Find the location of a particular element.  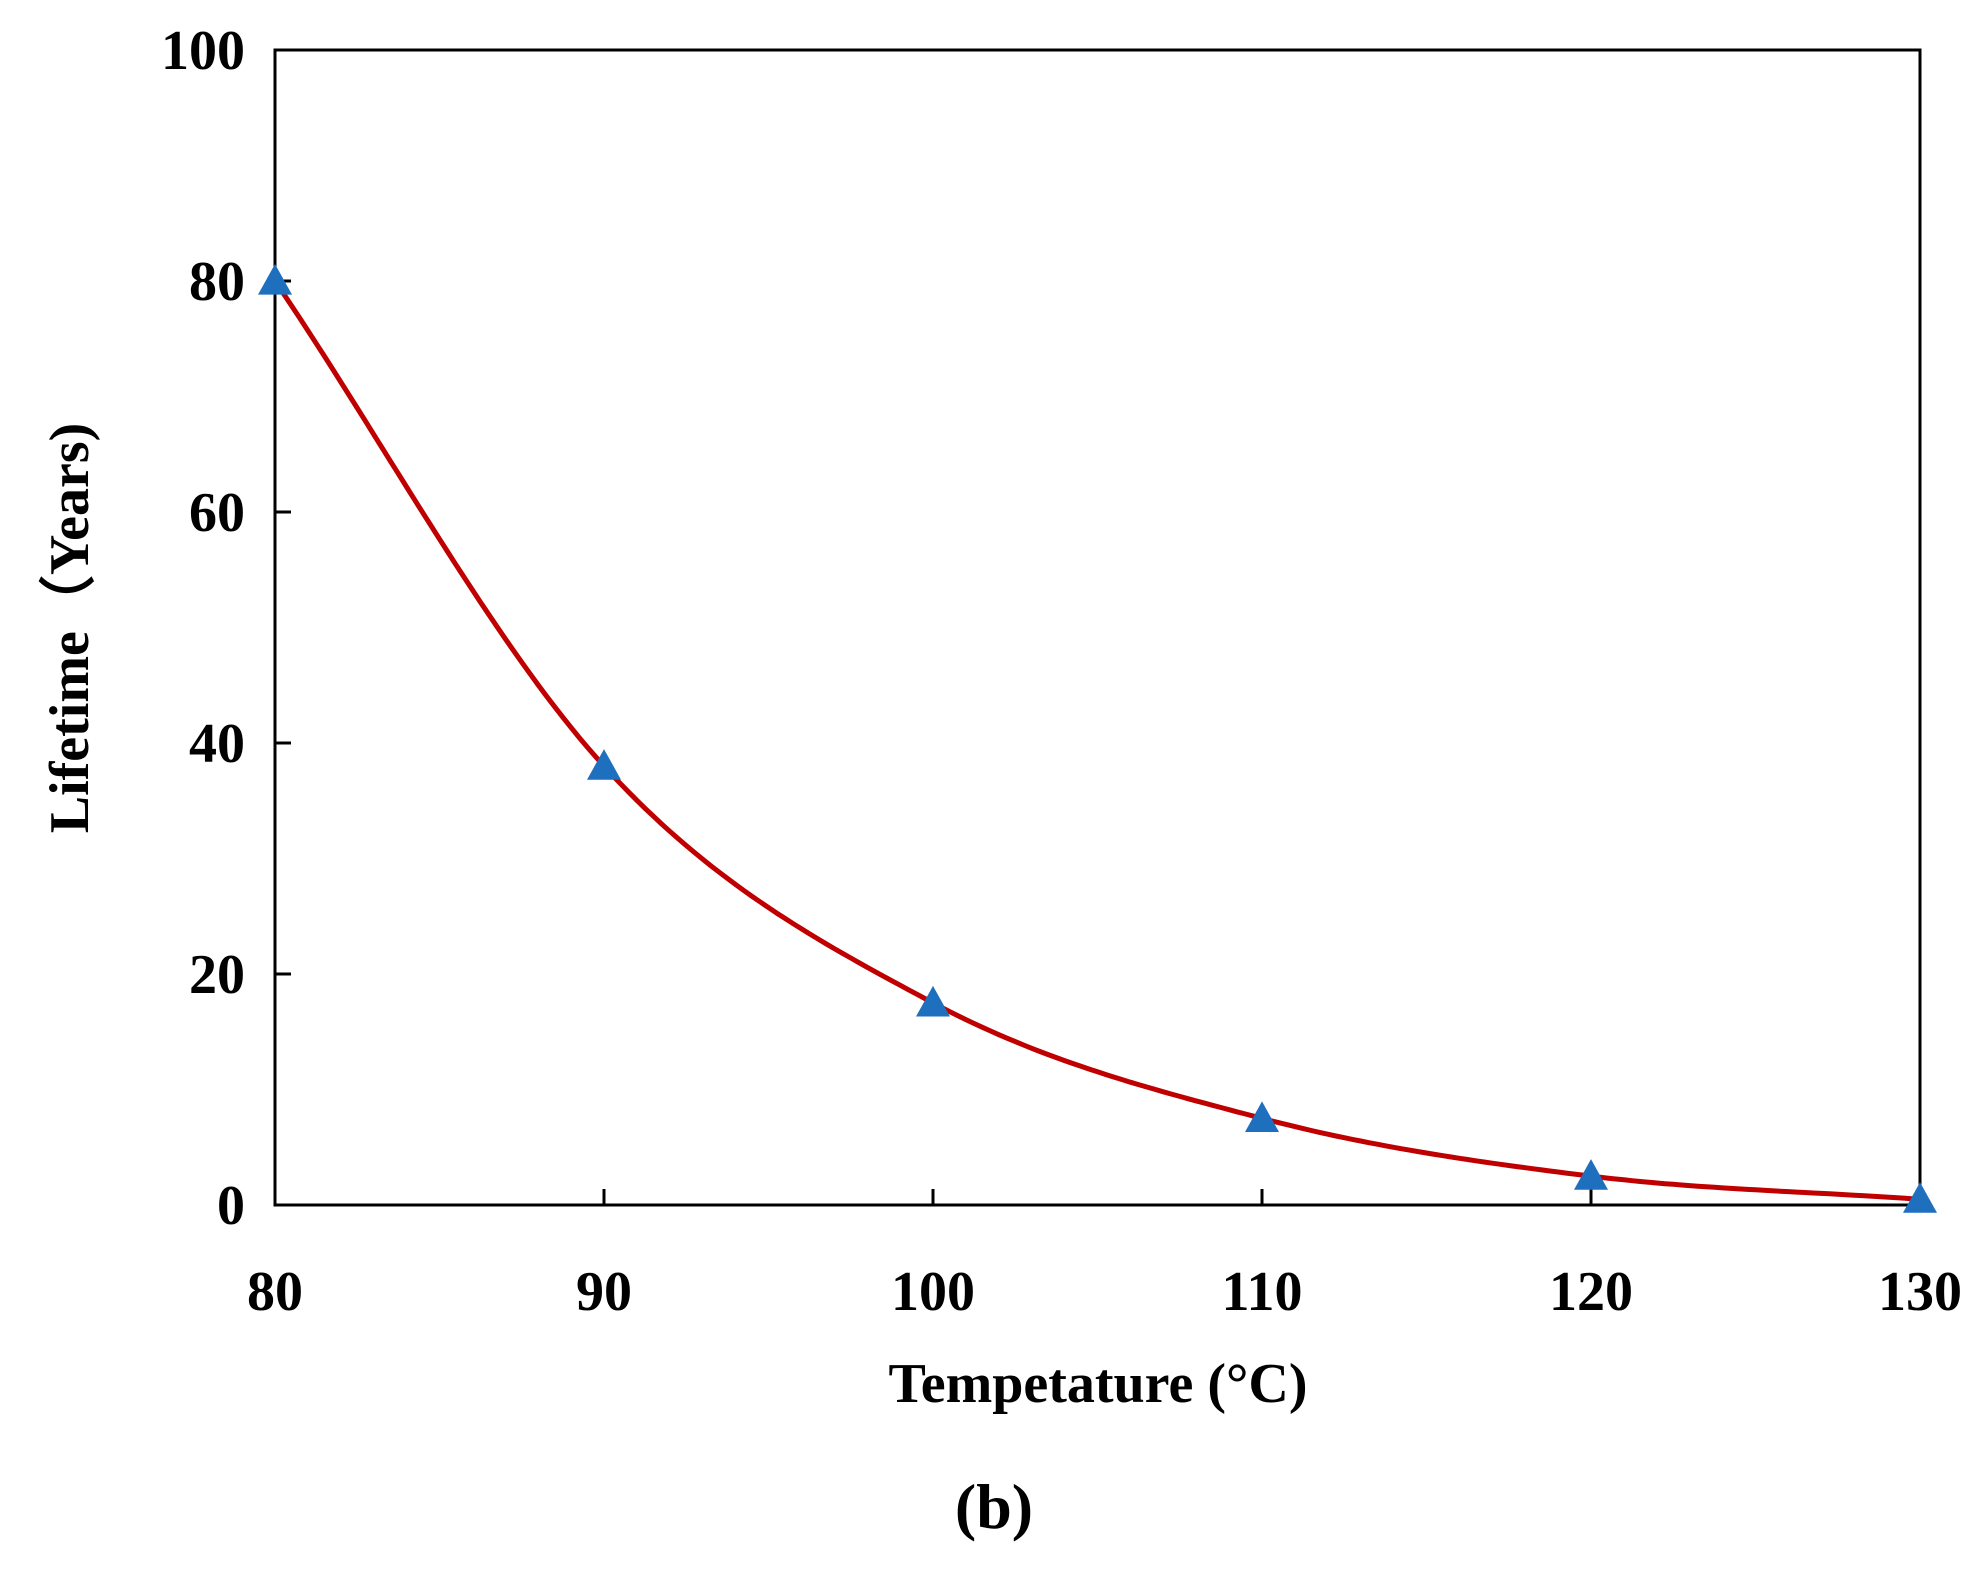

x-tick-label: 100 is located at coordinates (933, 1292).